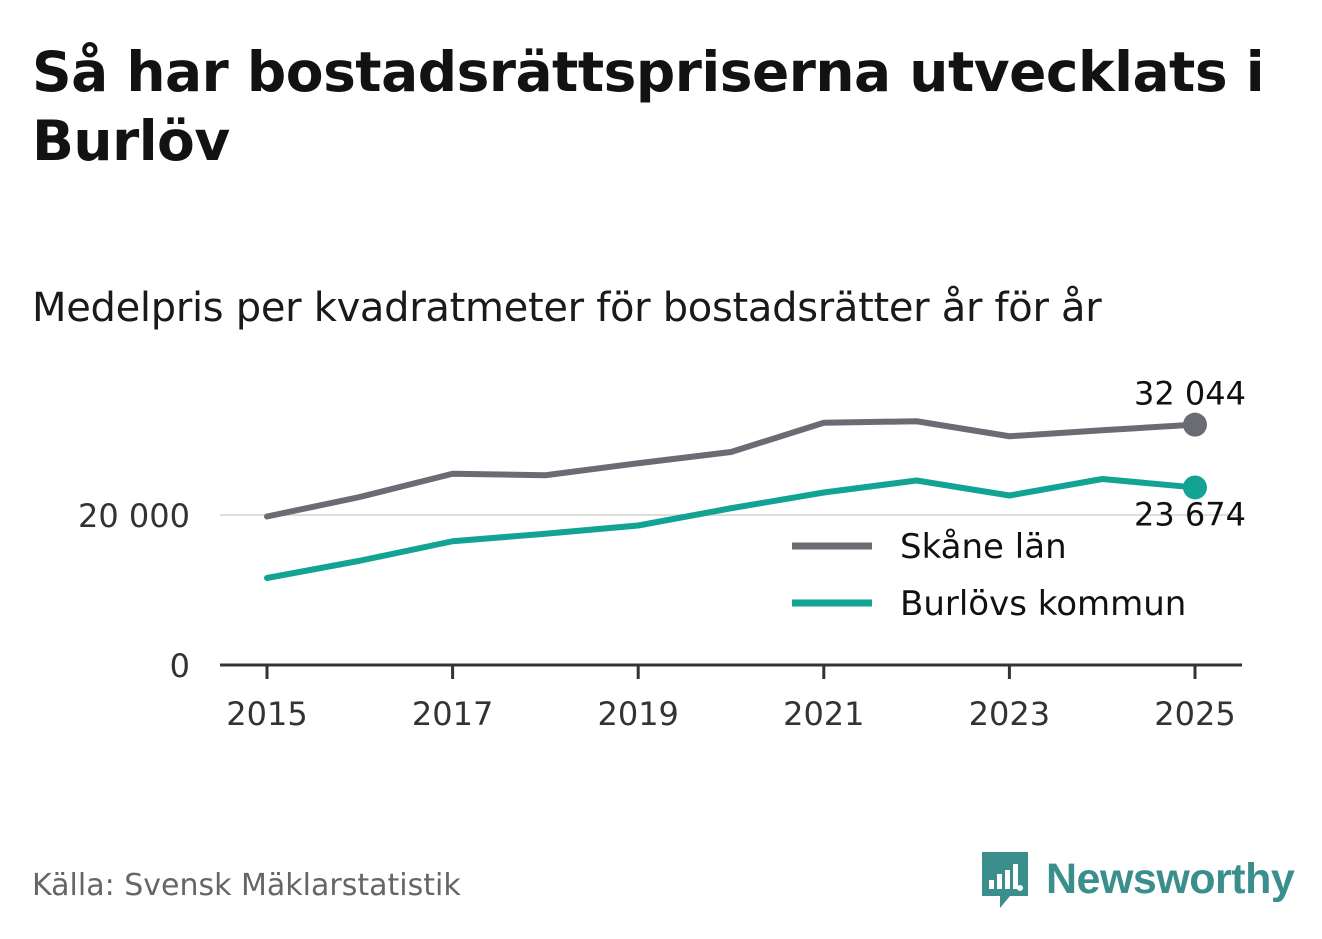 The height and width of the screenshot is (939, 1322). I want to click on label-layer: 32 044 23 674, so click(1190, 454).